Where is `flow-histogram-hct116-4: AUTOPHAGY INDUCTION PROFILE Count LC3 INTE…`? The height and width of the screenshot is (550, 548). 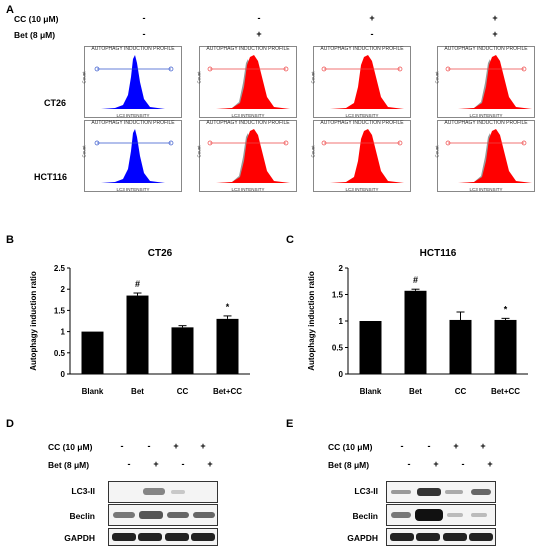
flow-histogram-hct116-4: AUTOPHAGY INDUCTION PROFILE Count LC3 INTE… is located at coordinates (485, 156).